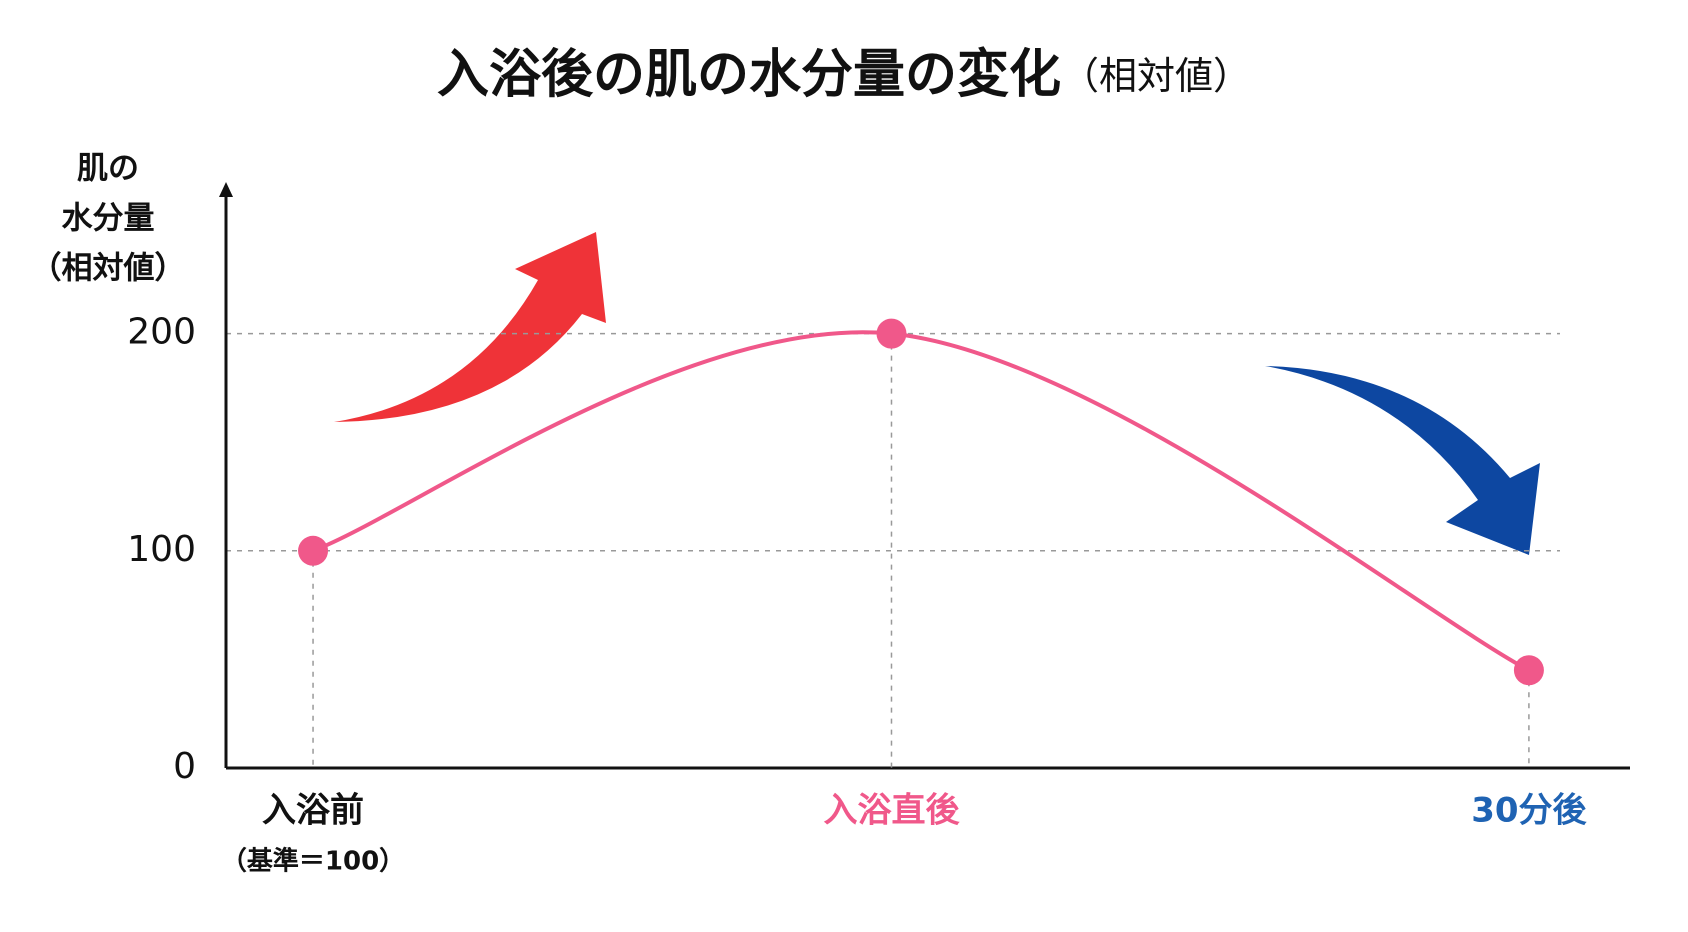  What do you see at coordinates (313, 861) in the screenshot?
I see `baseline-note: （基準＝100）` at bounding box center [313, 861].